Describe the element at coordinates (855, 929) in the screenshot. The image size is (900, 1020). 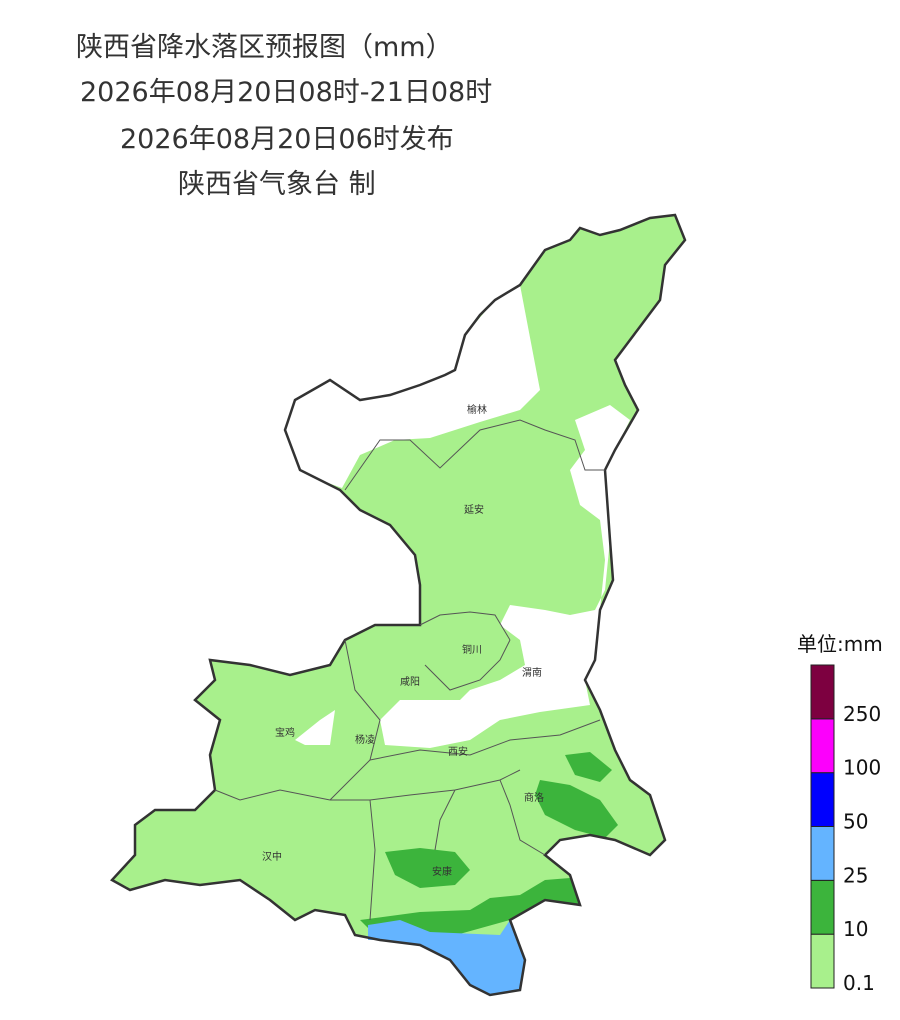
I see `legend-label: 10` at that location.